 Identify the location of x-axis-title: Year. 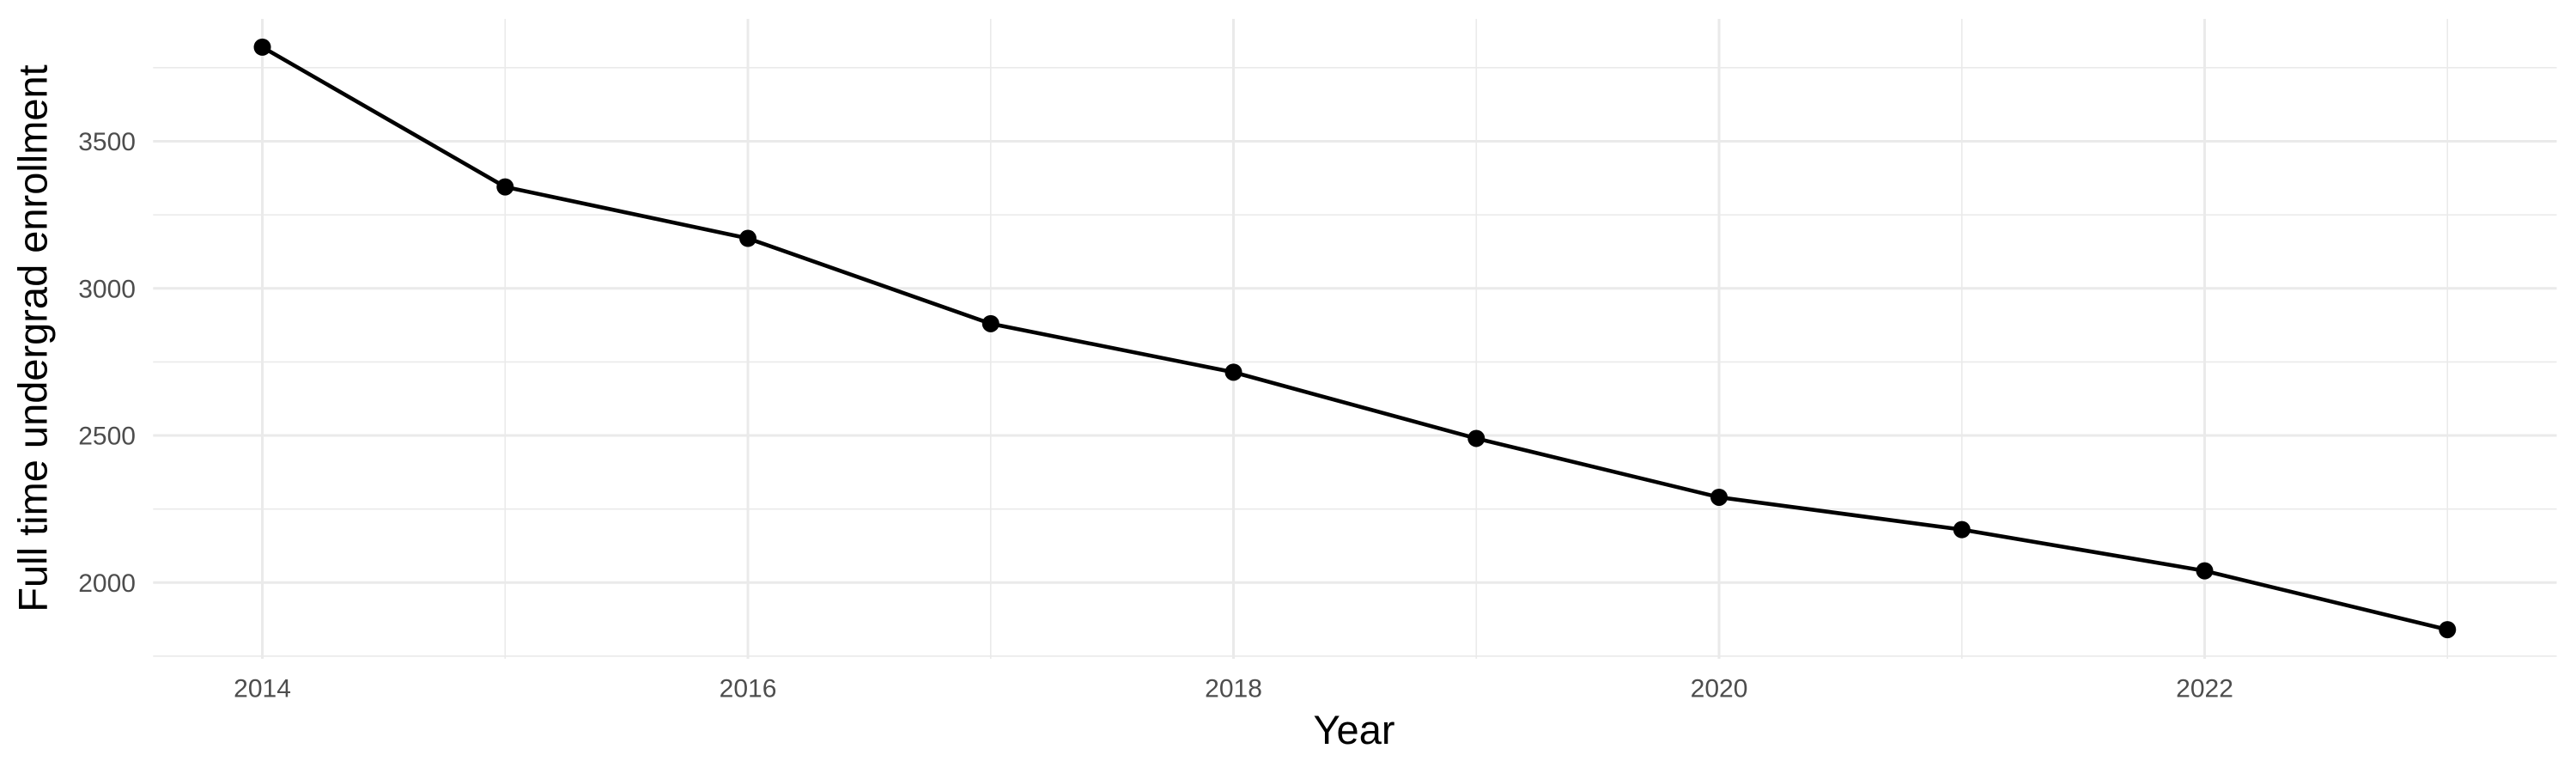
(1354, 729).